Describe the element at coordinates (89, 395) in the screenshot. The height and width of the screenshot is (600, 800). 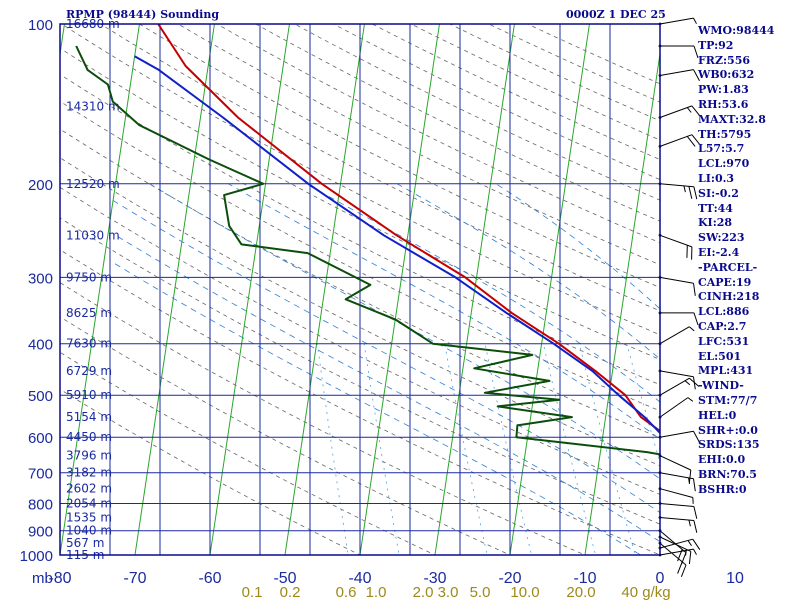
I see `height-label: 5910 m` at that location.